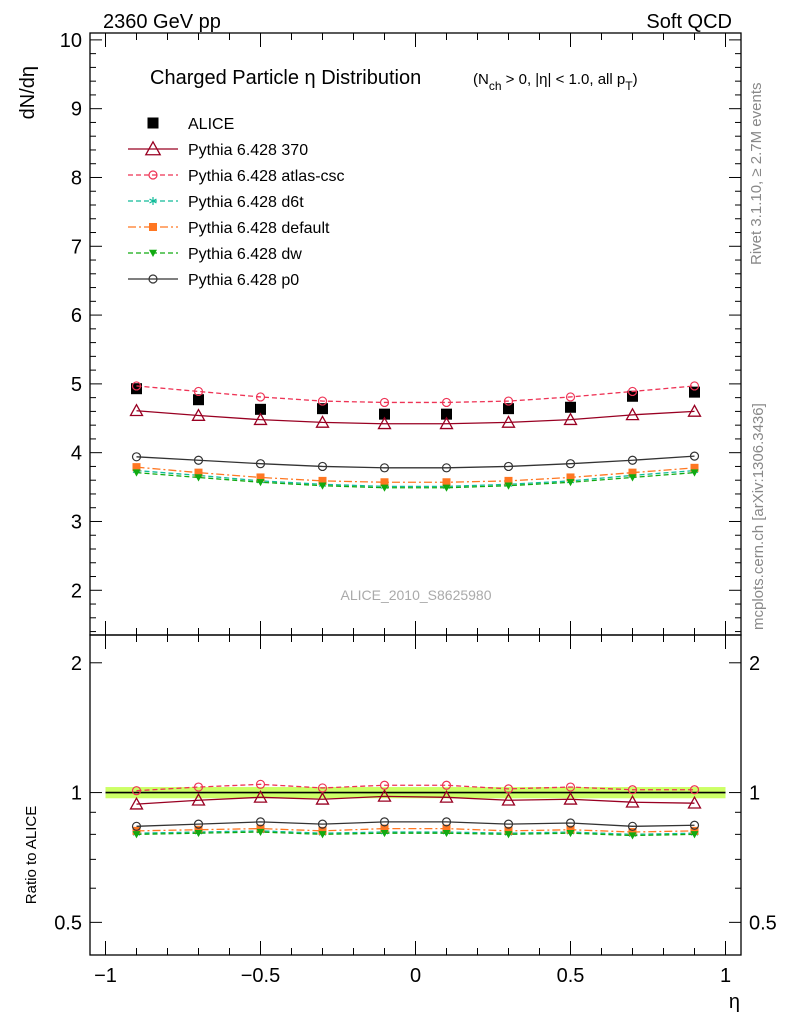 The height and width of the screenshot is (1024, 786). Describe the element at coordinates (758, 516) in the screenshot. I see `mcplots-label: mcplots.cern.ch [arXiv:1306.3436]` at that location.